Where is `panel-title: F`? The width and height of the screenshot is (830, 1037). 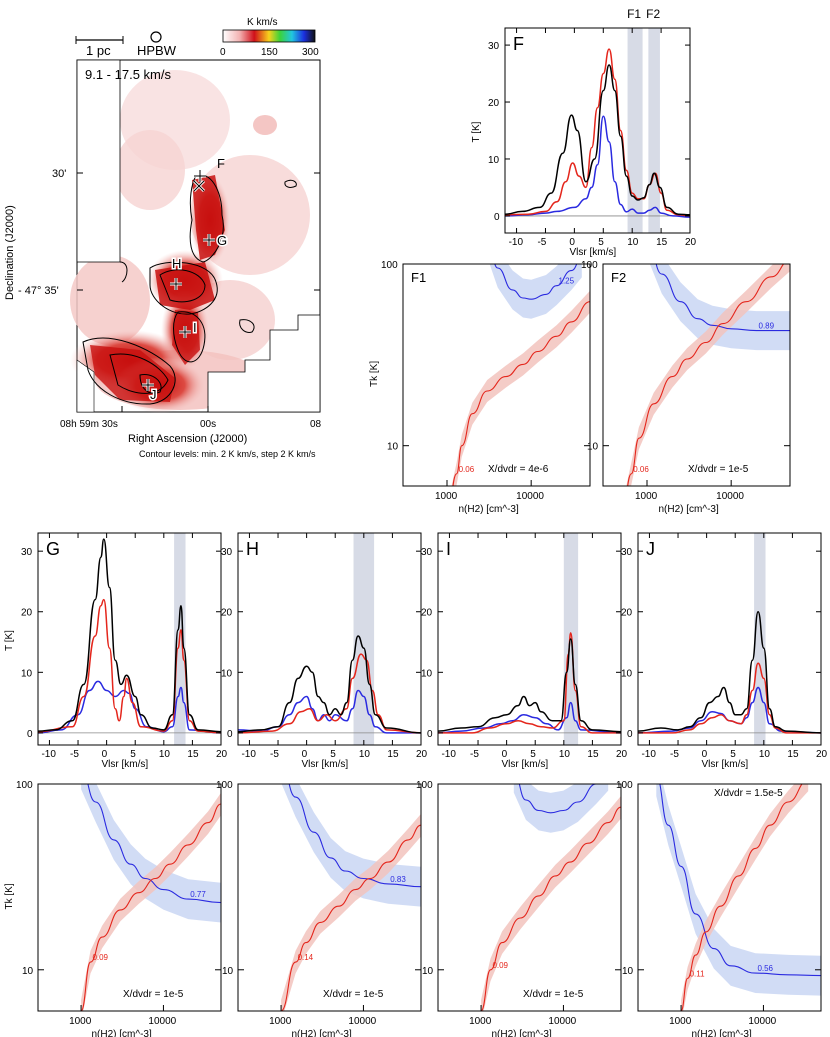 panel-title: F is located at coordinates (518, 44).